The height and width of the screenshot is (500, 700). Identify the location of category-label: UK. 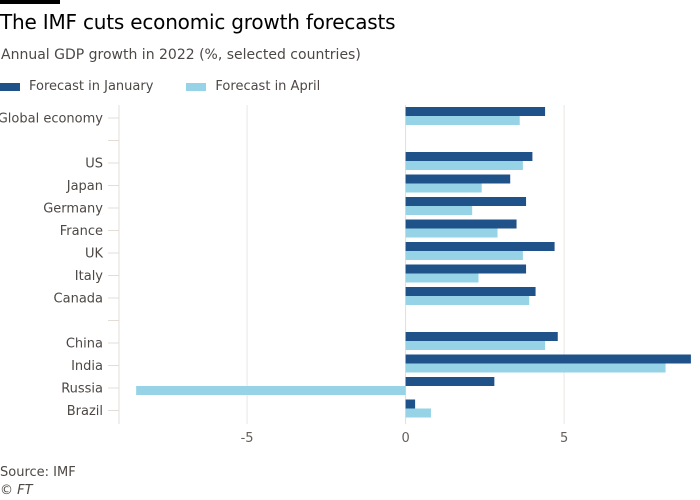
(94, 254).